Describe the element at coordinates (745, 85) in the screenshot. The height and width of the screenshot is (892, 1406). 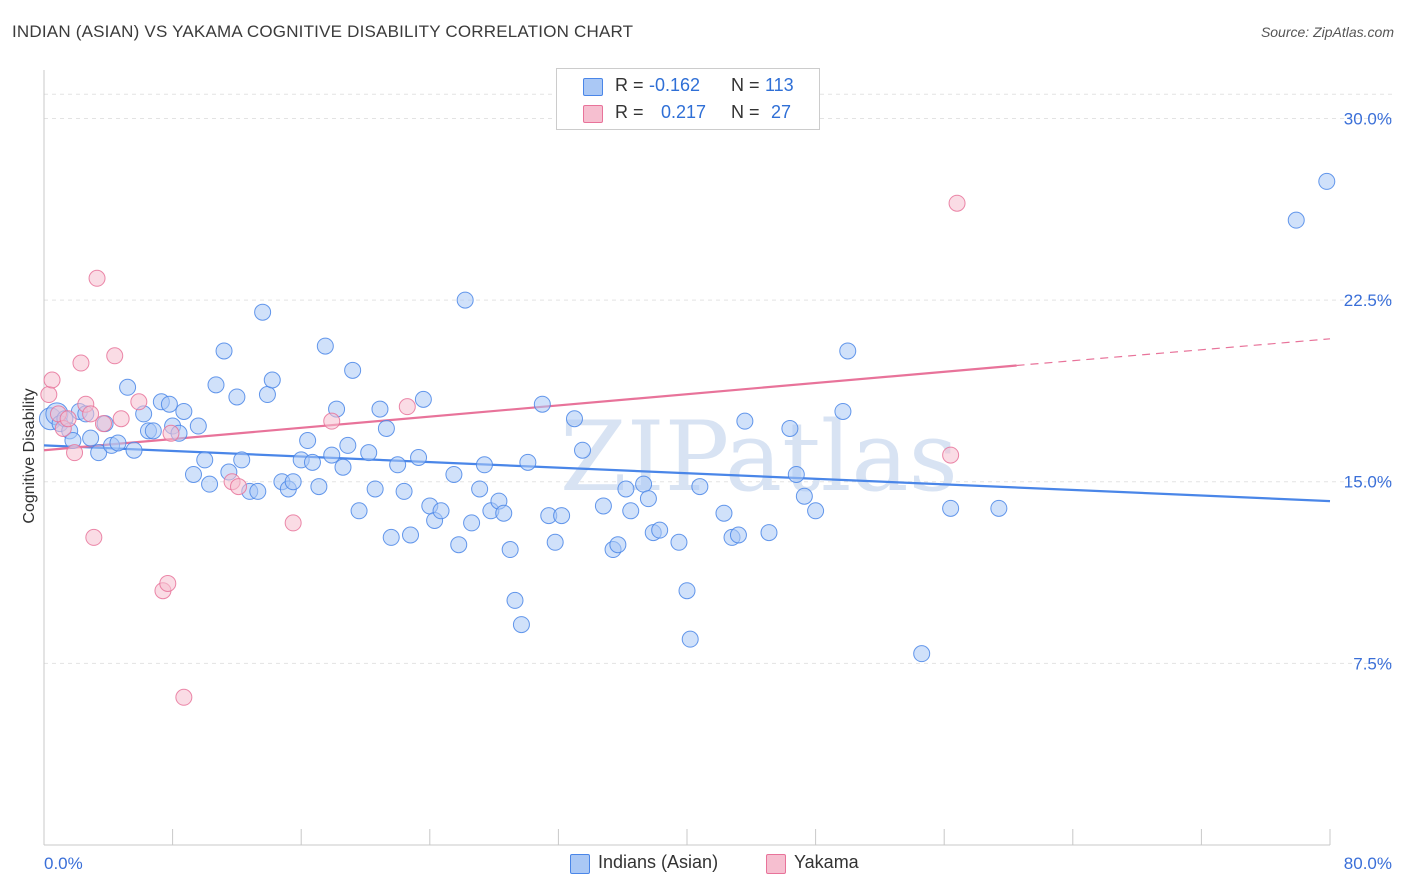
I see `legend-n-label: N =` at that location.